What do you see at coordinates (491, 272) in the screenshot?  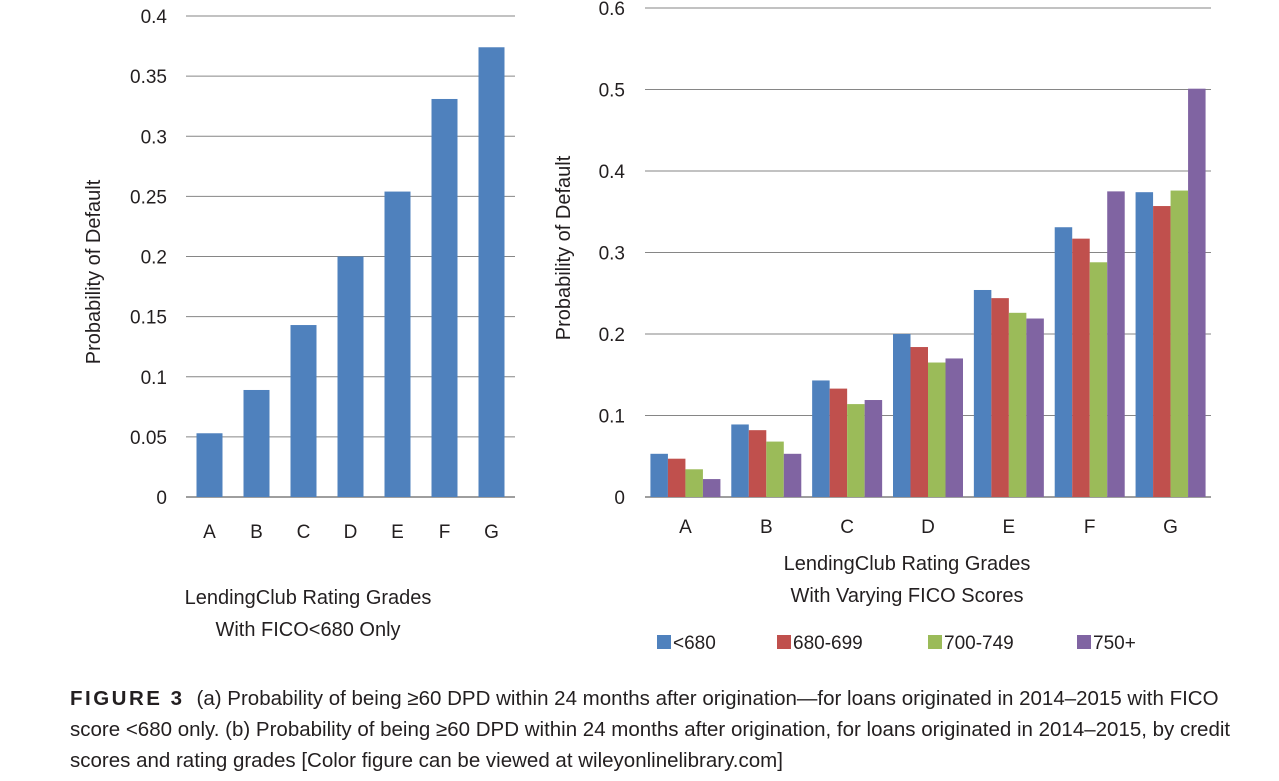 I see `bar-G` at bounding box center [491, 272].